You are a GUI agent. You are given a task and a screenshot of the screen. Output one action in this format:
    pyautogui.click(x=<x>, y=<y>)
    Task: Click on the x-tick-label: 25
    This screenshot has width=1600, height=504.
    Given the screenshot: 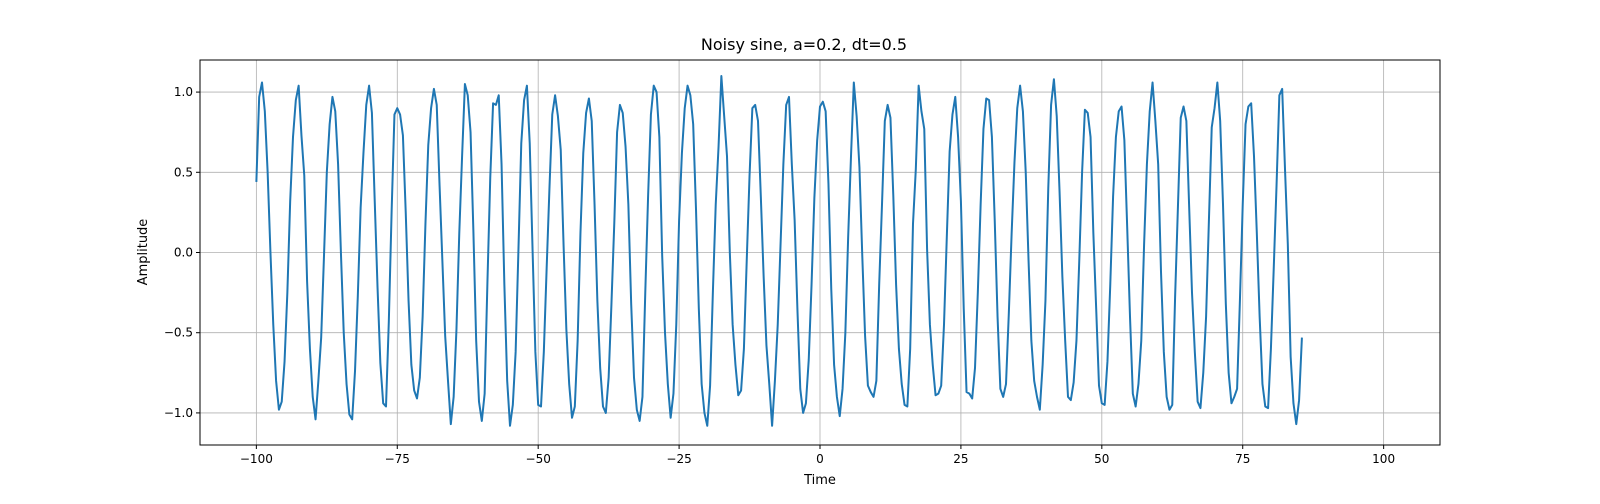 What is the action you would take?
    pyautogui.click(x=960, y=459)
    